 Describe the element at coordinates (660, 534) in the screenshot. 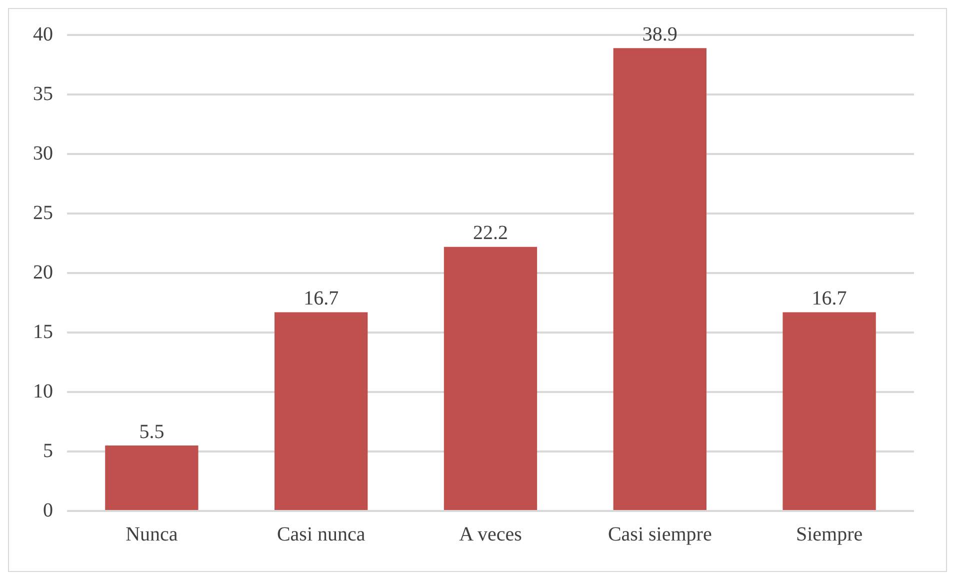

I see `x-tick-label: Casi siempre` at that location.